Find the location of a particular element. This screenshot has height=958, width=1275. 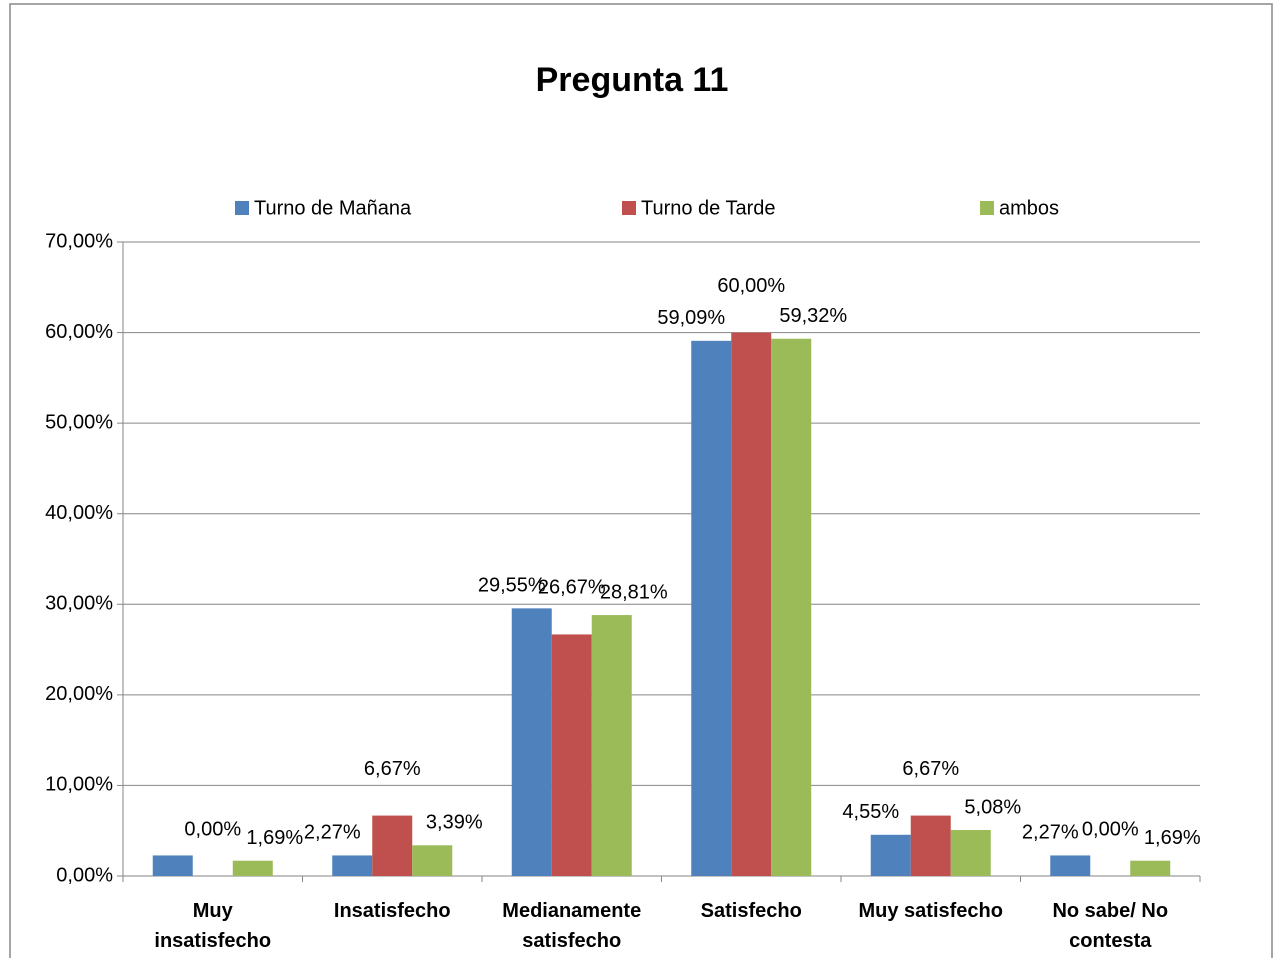

data-label: 59,32% is located at coordinates (813, 316).